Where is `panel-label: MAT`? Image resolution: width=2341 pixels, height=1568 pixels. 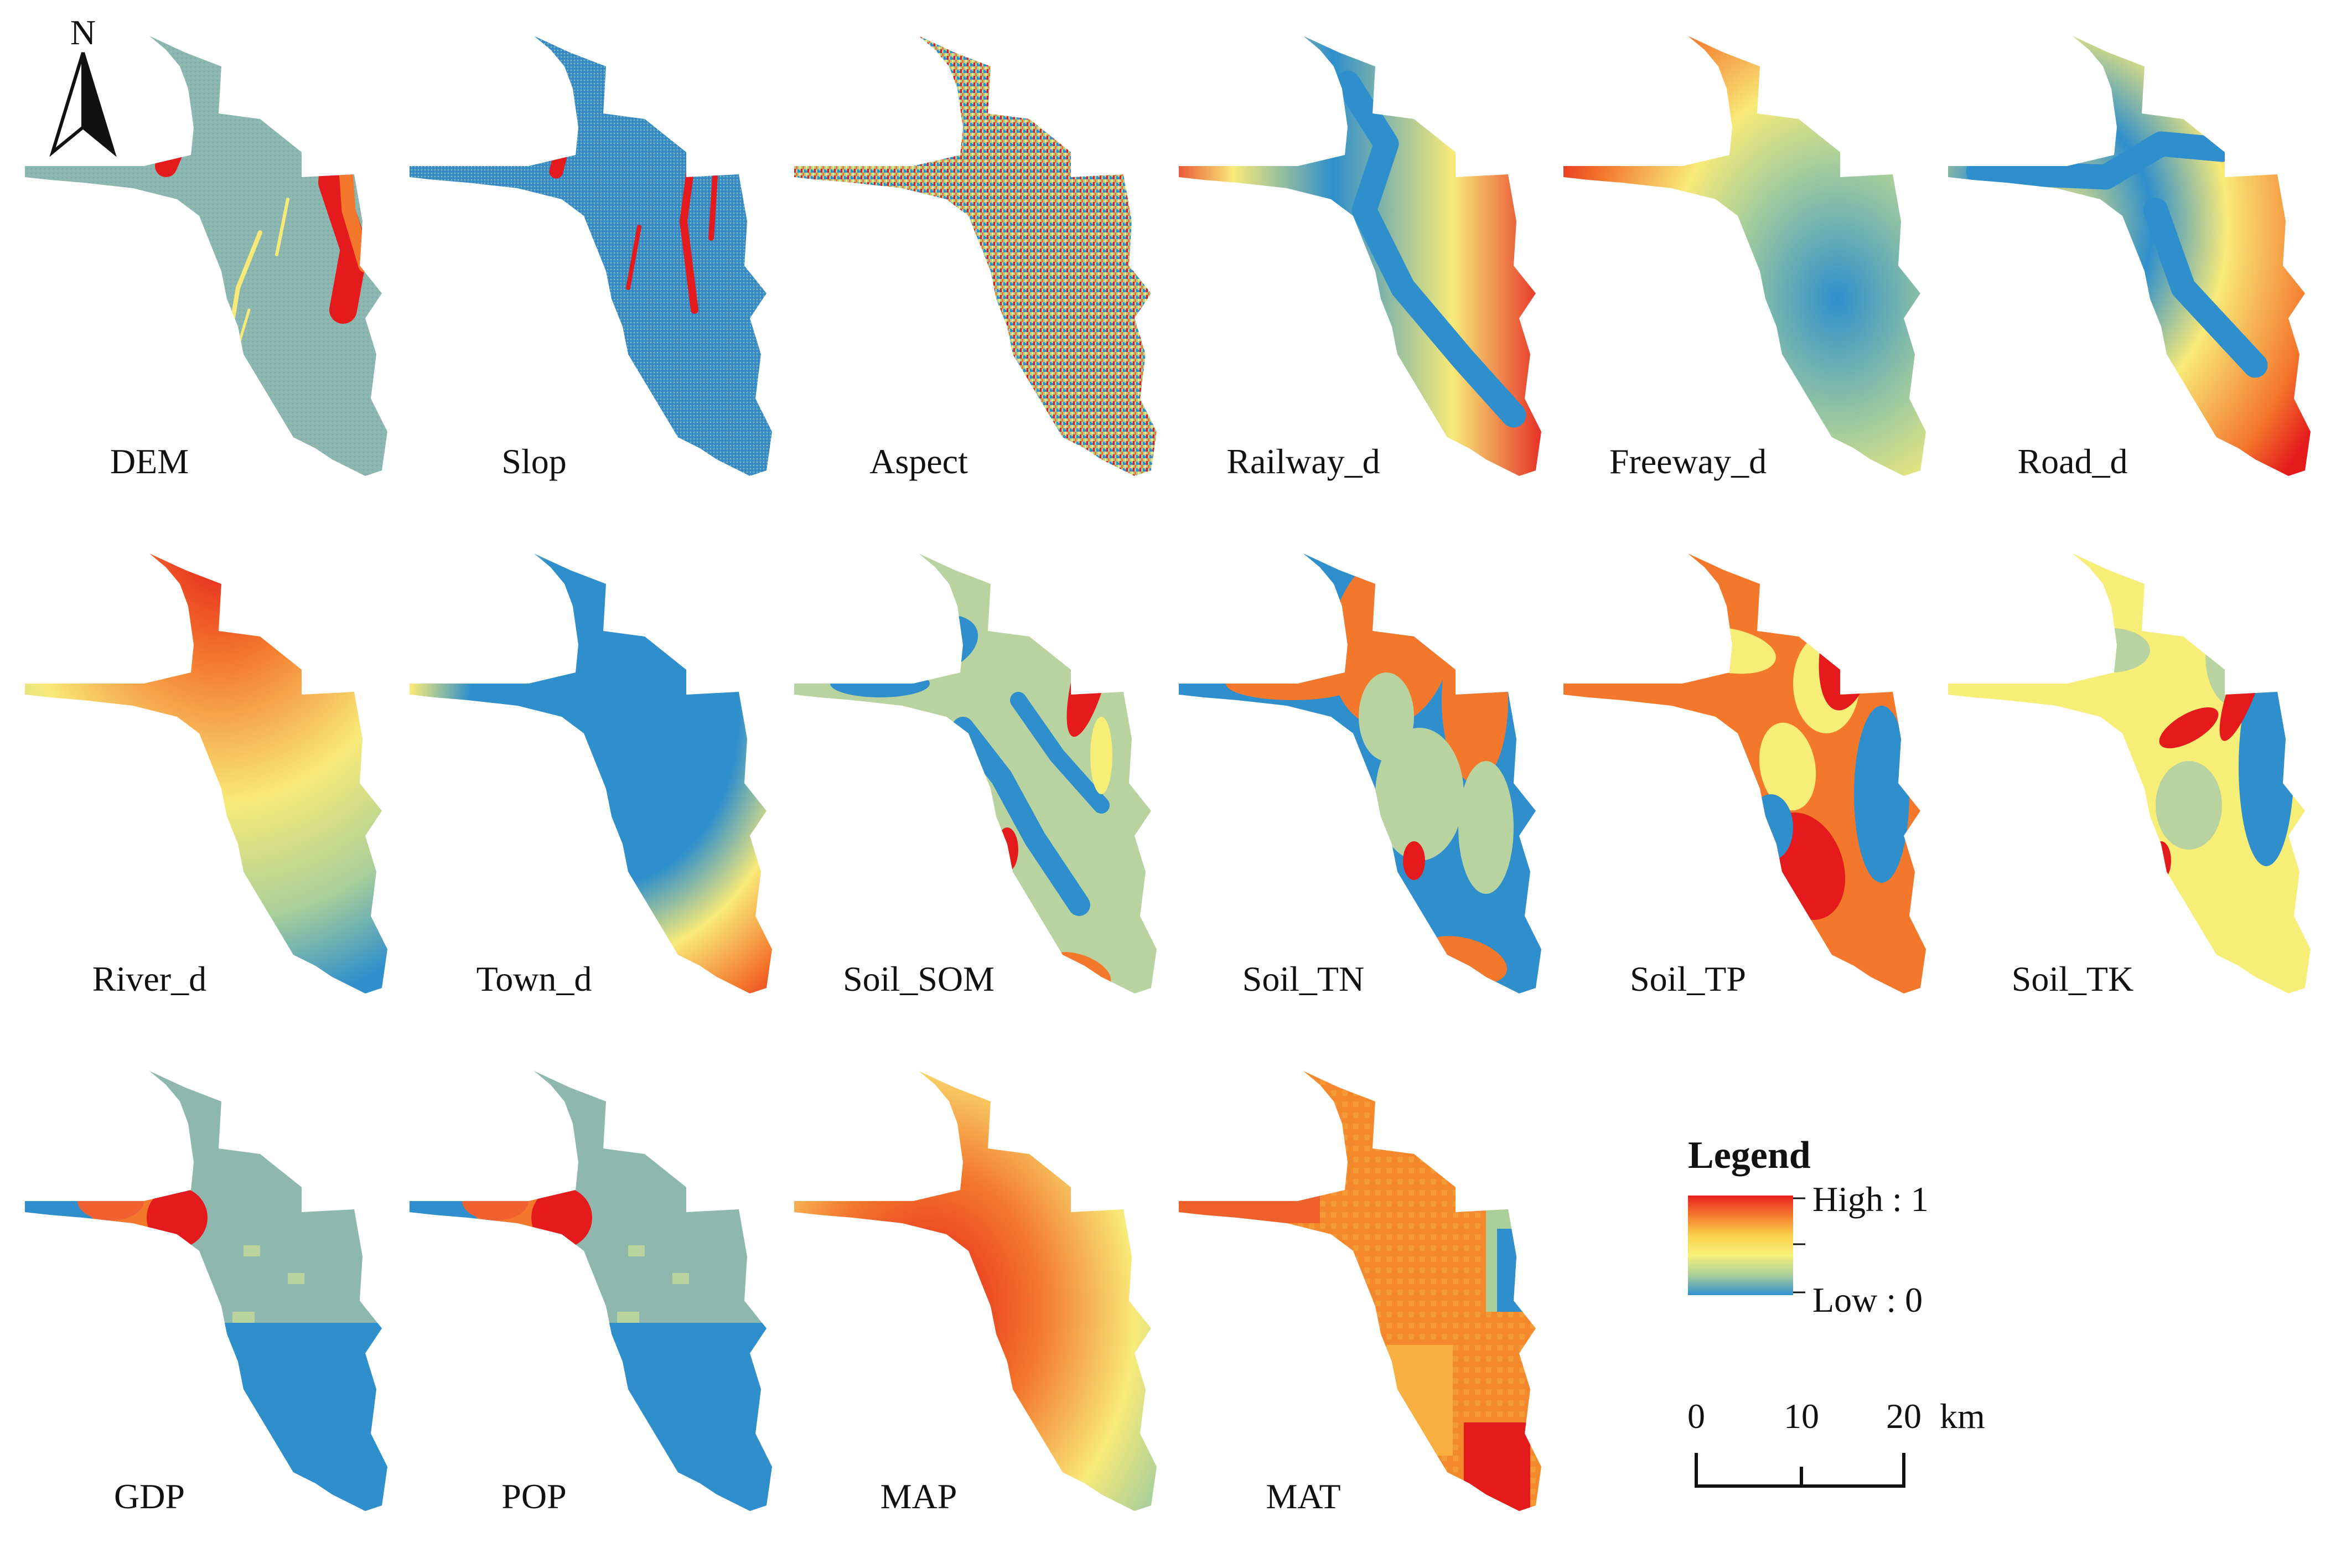 panel-label: MAT is located at coordinates (1303, 1496).